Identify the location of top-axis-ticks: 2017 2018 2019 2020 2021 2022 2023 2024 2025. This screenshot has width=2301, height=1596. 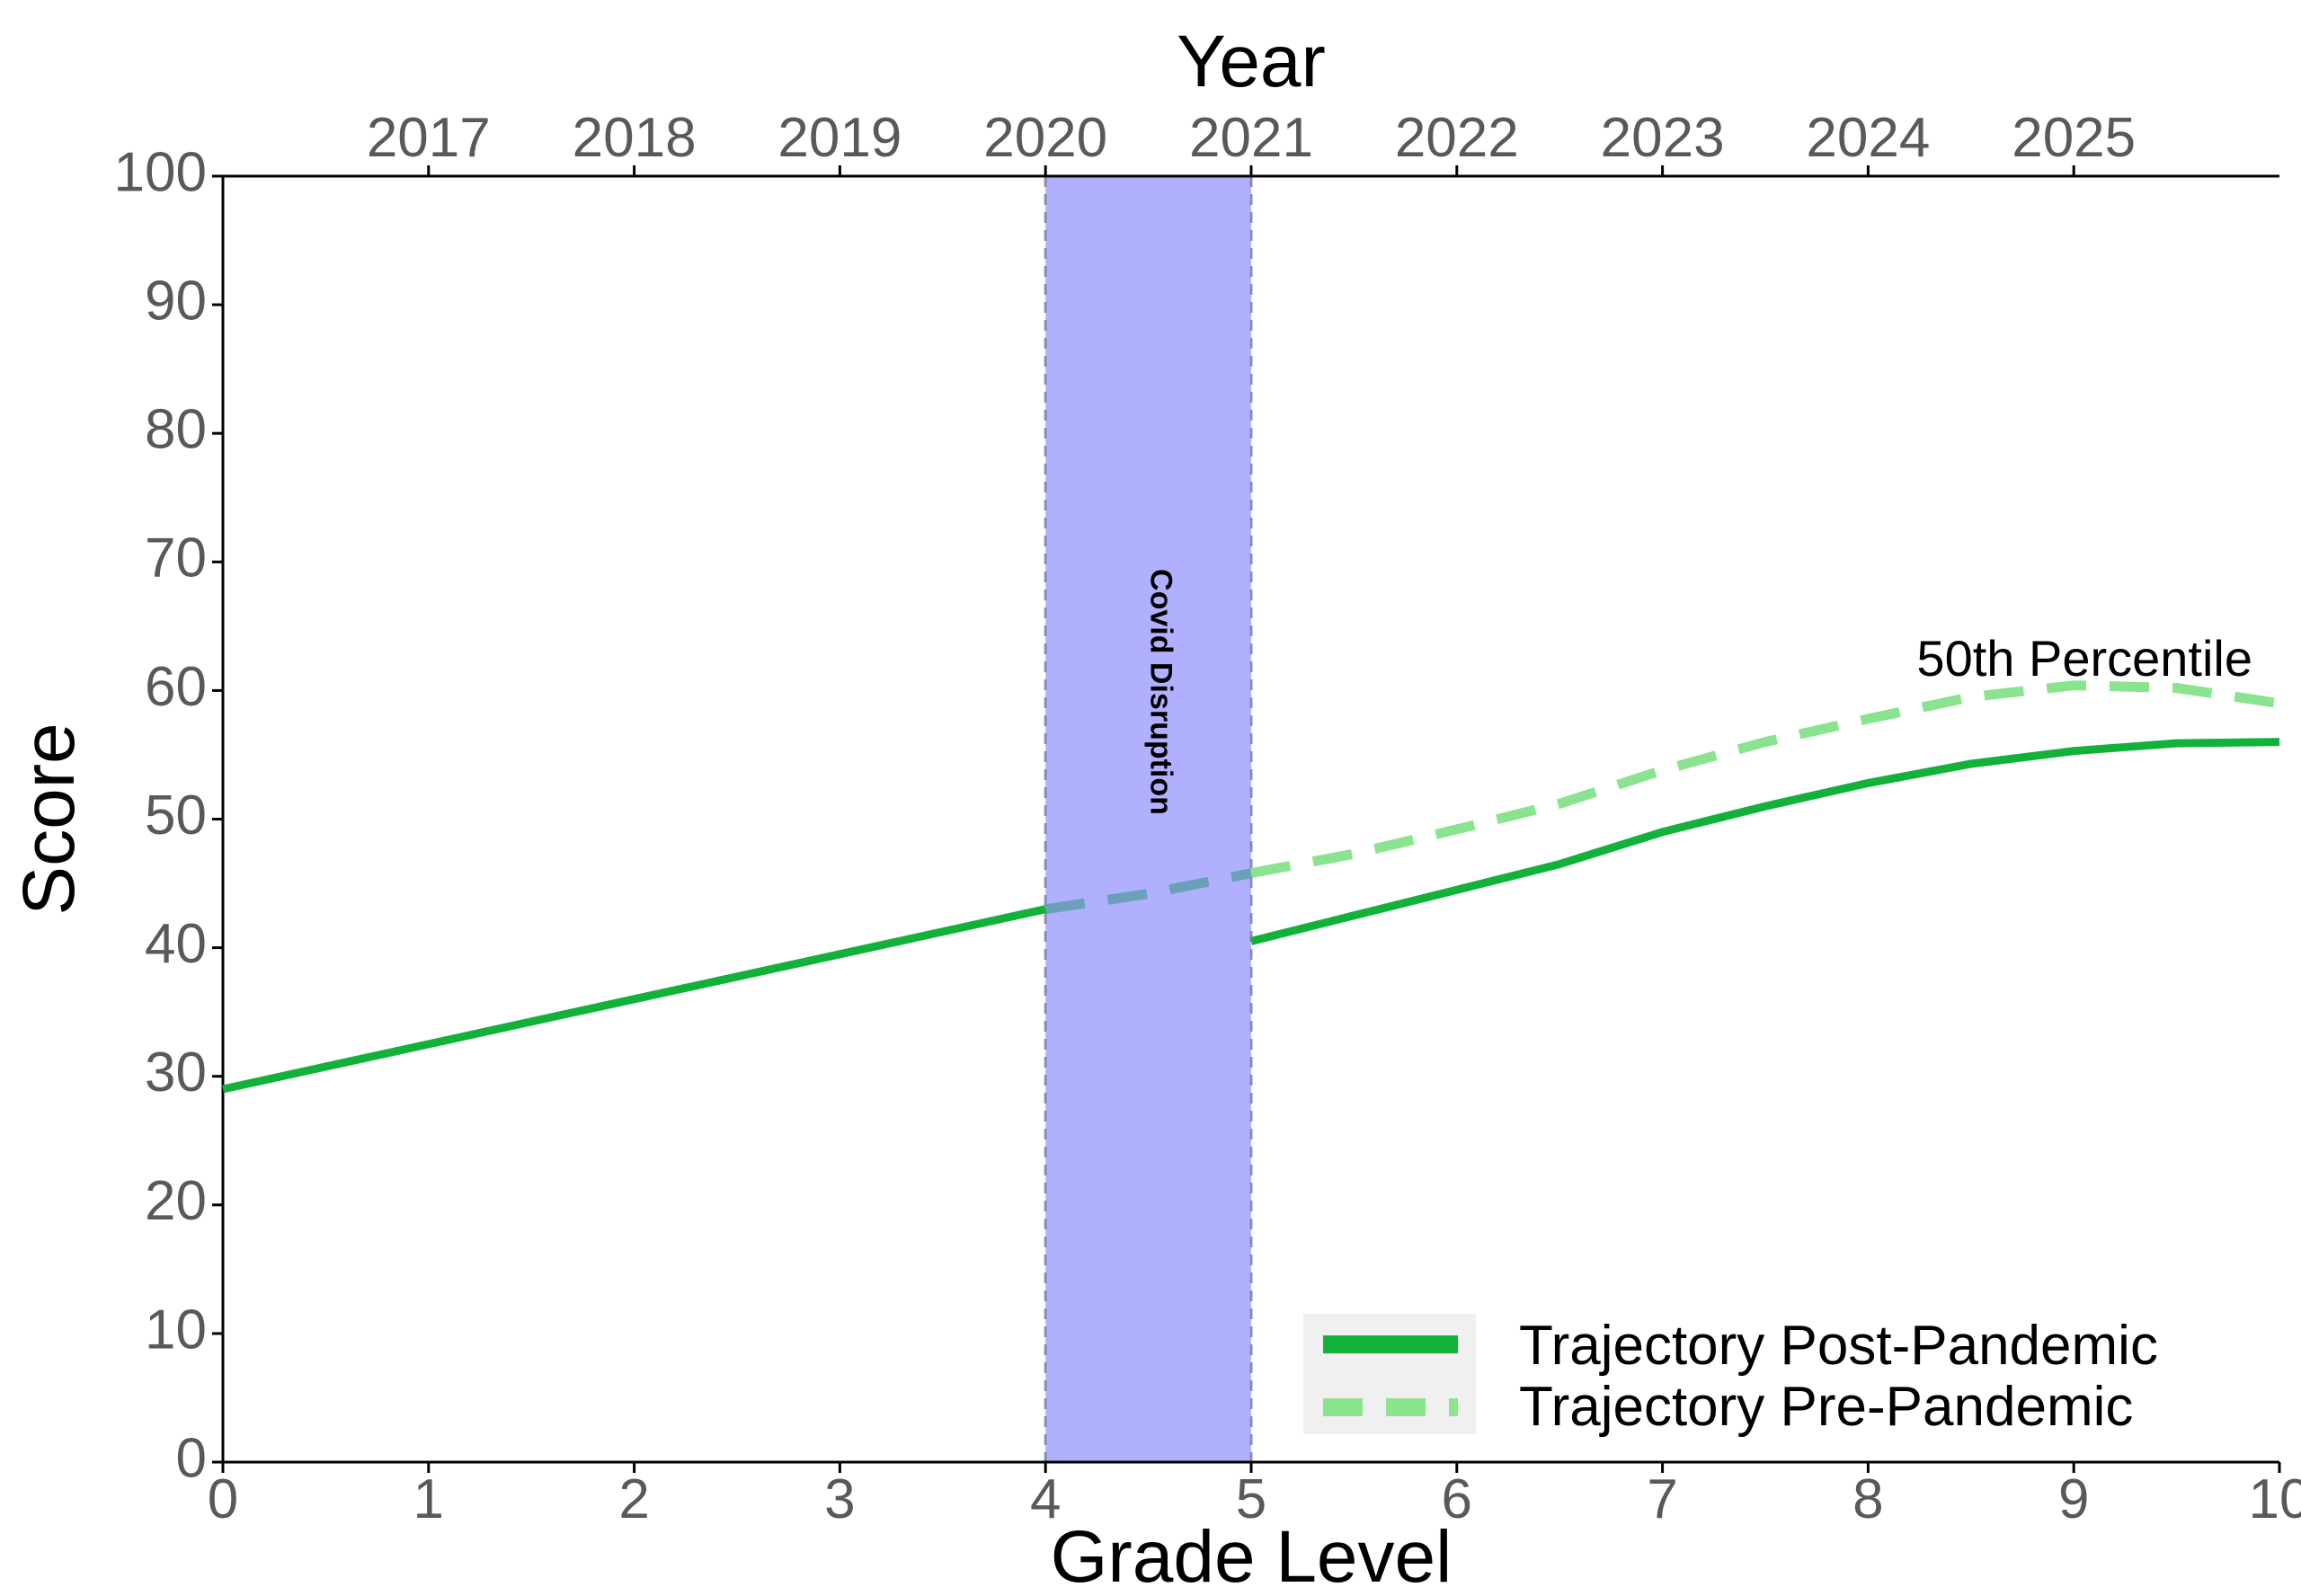
(1251, 141).